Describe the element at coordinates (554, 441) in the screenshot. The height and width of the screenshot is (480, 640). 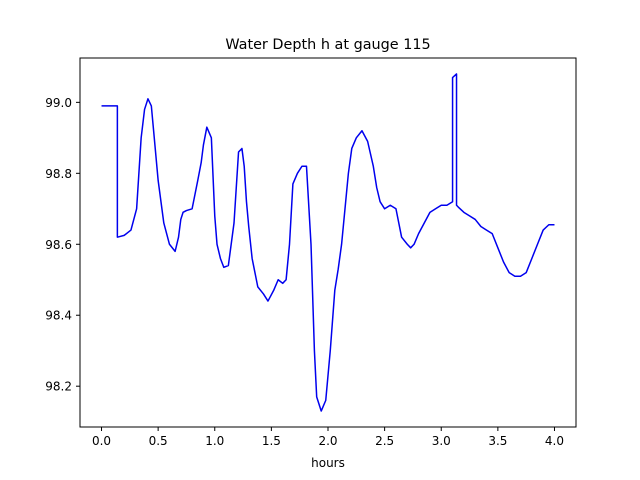
I see `x-tick-label: 4.0` at that location.